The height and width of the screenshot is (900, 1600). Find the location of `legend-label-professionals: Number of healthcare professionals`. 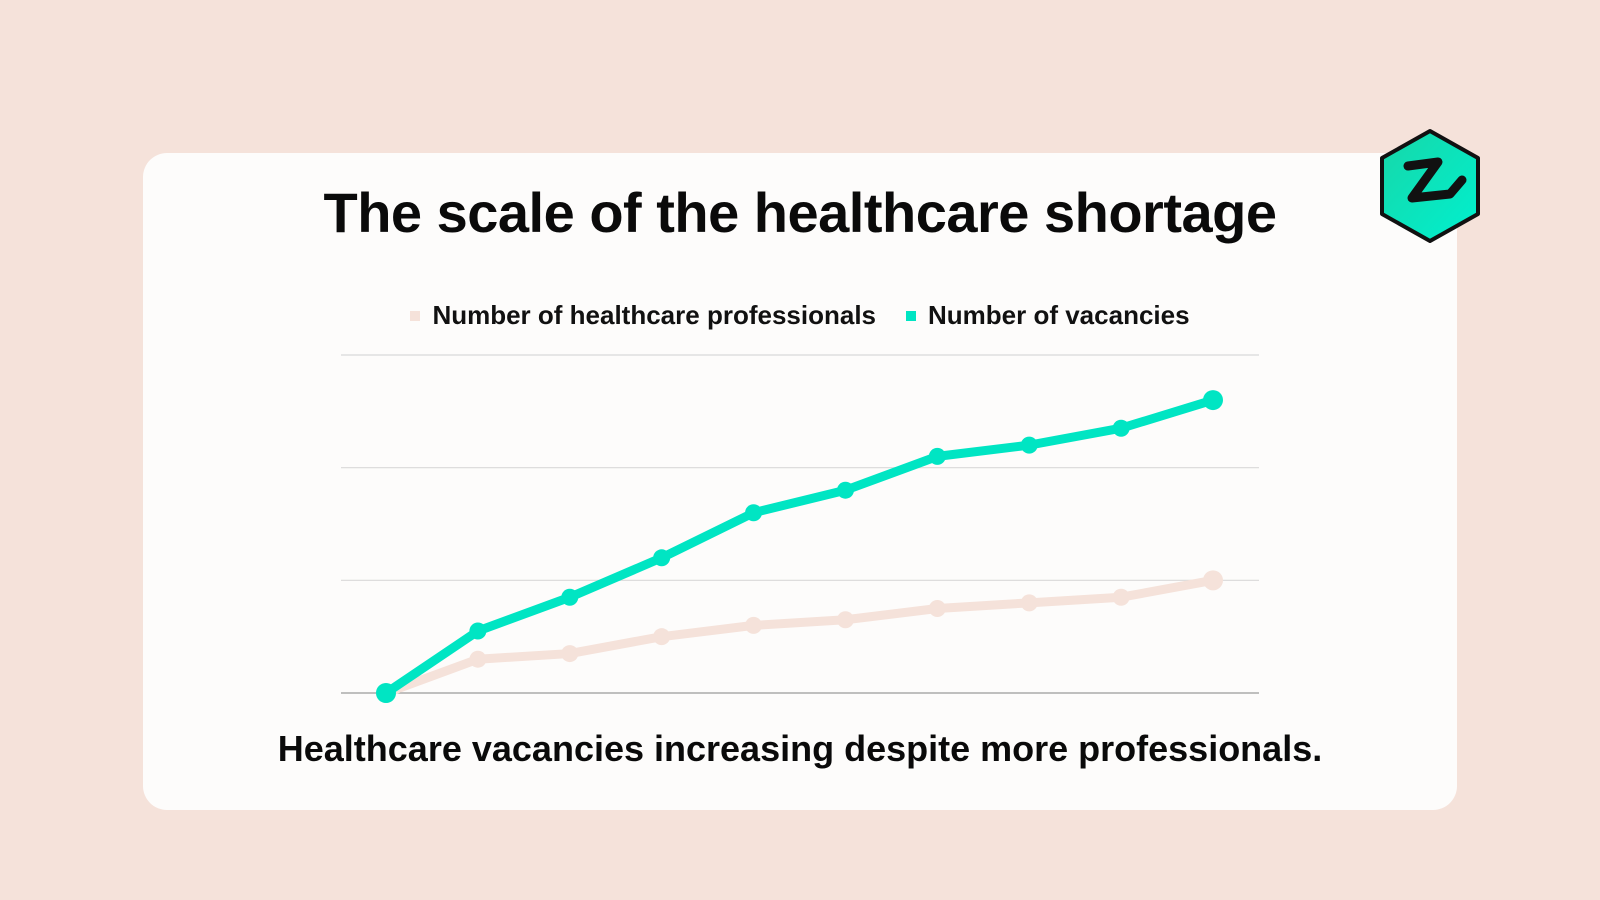

legend-label-professionals: Number of healthcare professionals is located at coordinates (654, 315).